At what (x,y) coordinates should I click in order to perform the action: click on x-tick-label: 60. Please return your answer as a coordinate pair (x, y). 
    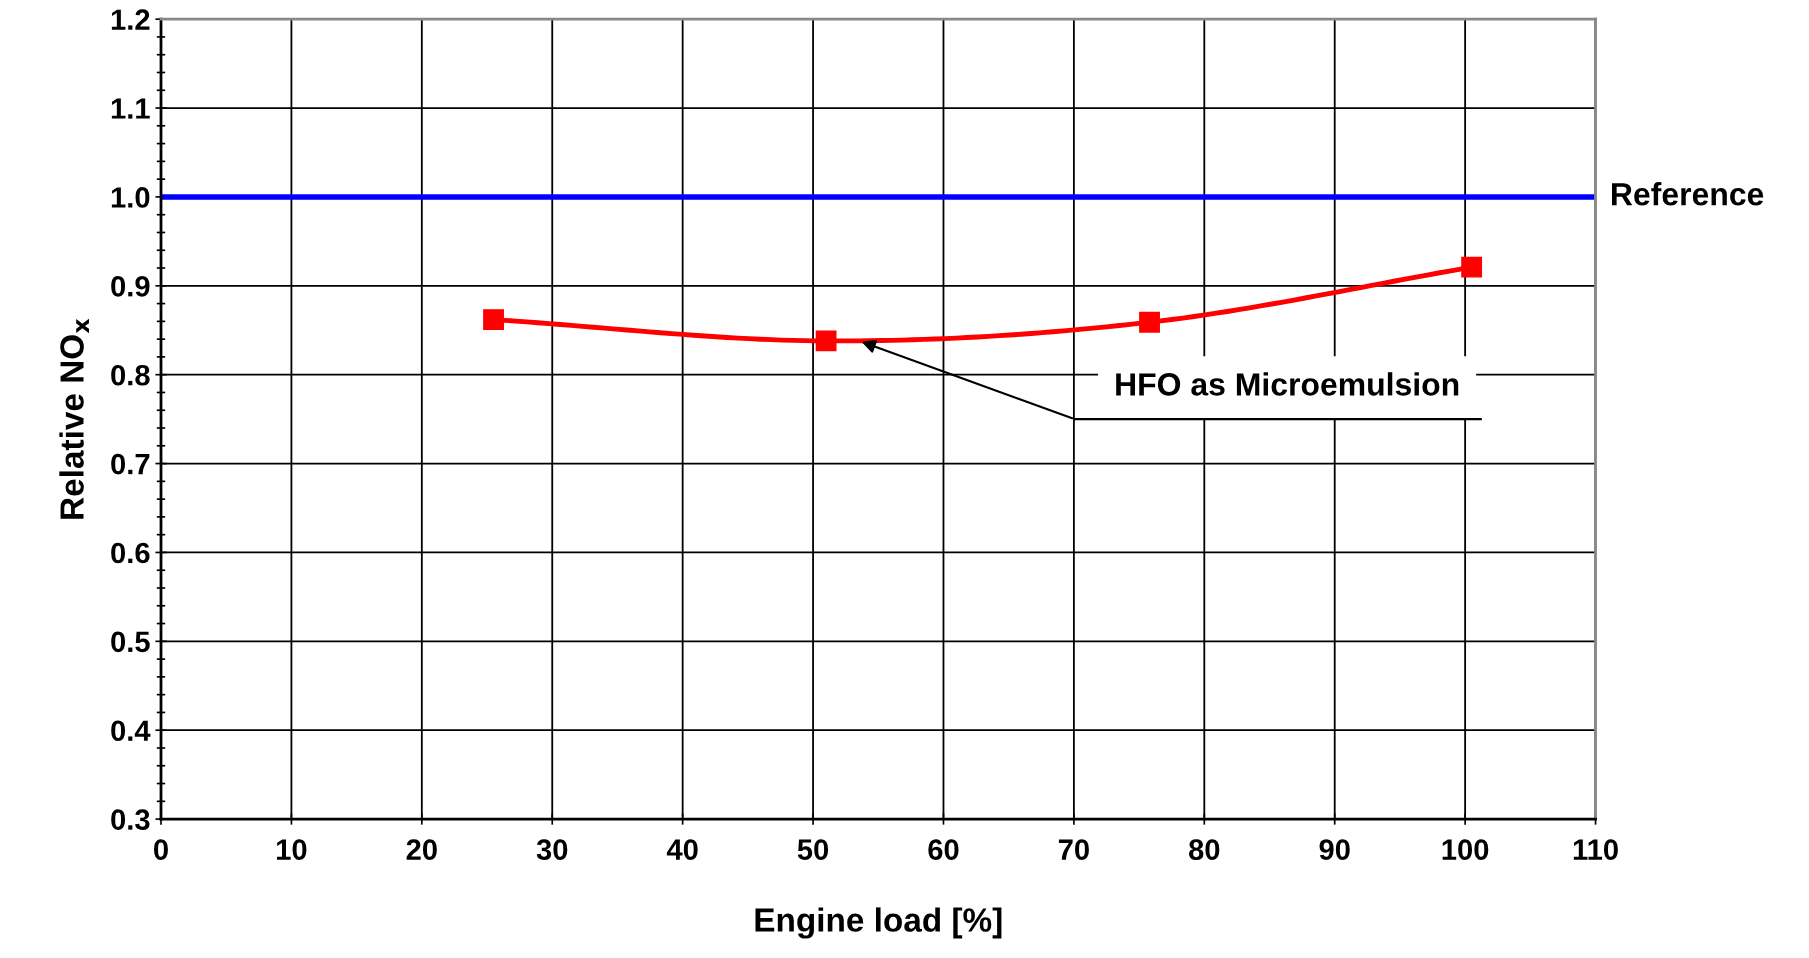
    Looking at the image, I should click on (943, 849).